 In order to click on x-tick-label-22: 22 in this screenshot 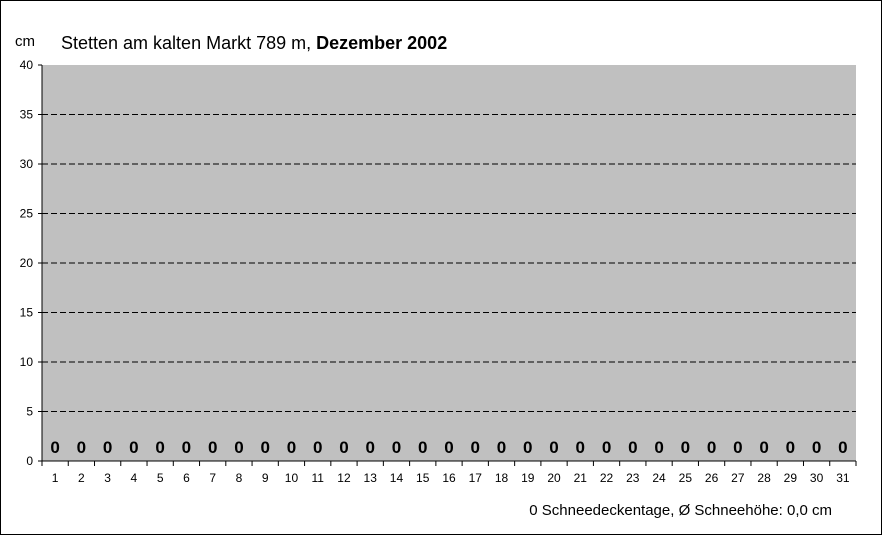, I will do `click(607, 478)`.